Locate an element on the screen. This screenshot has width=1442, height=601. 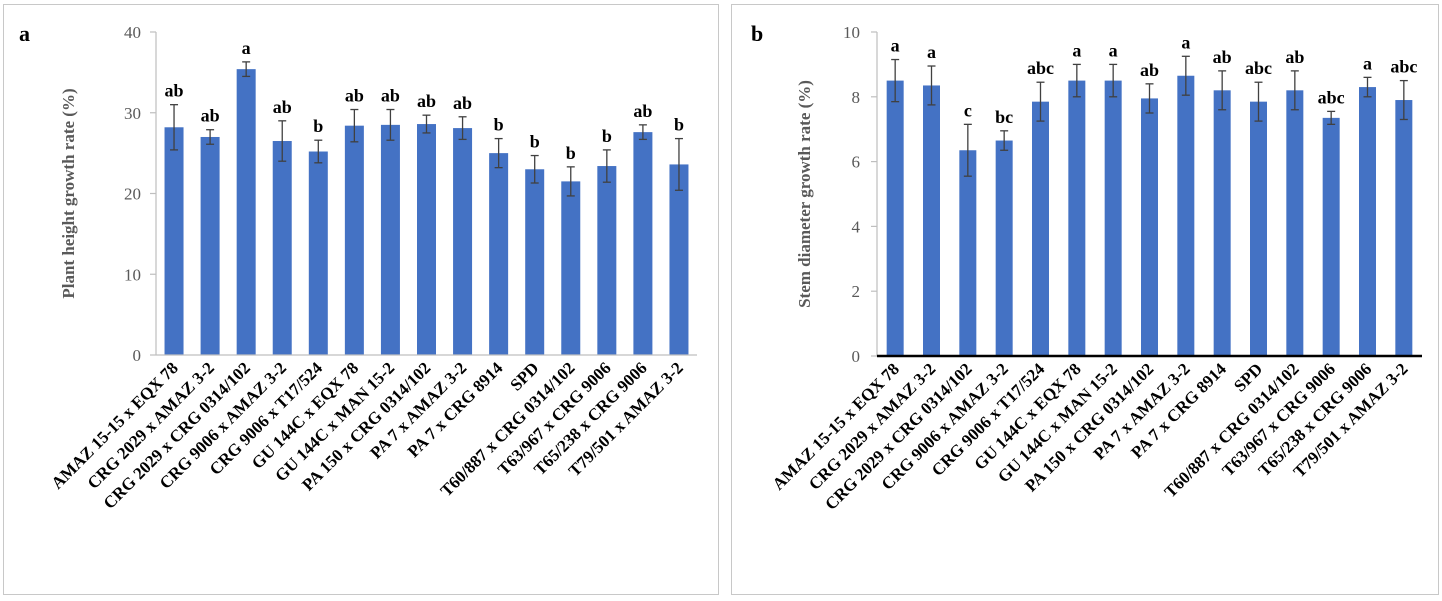
y-tick-label: 8 is located at coordinates (856, 97).